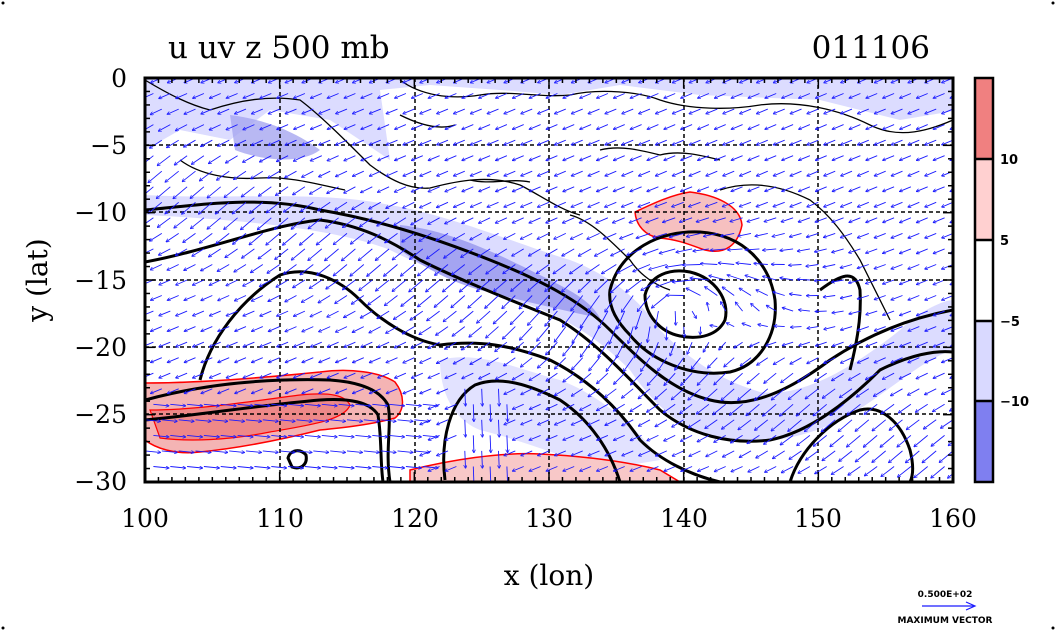 This screenshot has height=631, width=1056. I want to click on dark-blue-west, so click(275, 137).